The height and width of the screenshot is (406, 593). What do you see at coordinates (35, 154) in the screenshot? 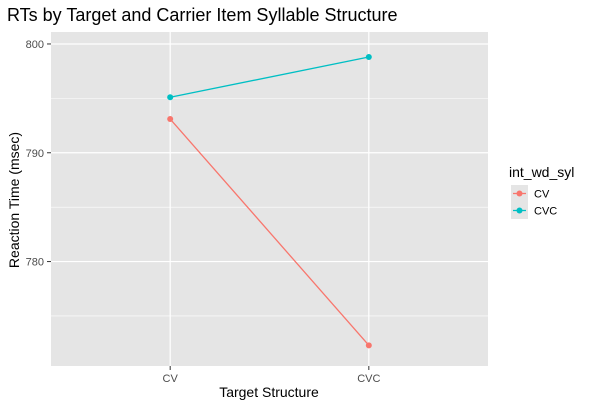
I see `y-tick-label: 790` at bounding box center [35, 154].